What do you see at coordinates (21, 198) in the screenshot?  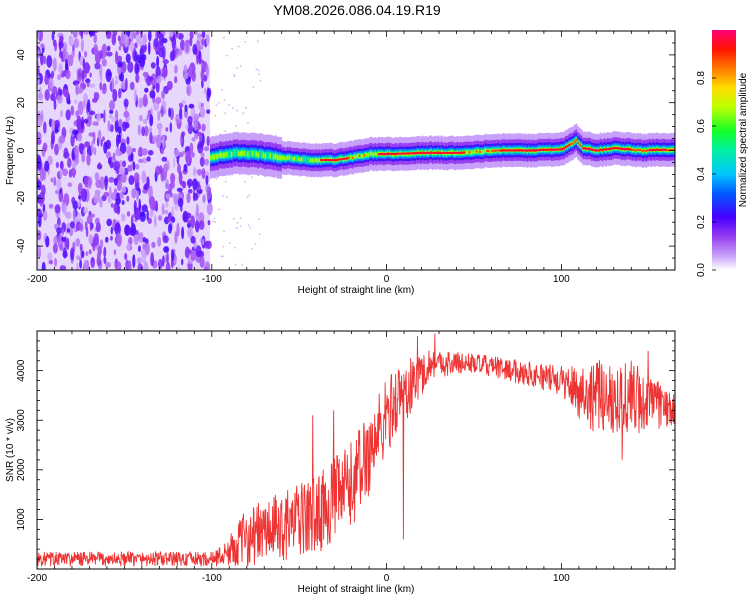 I see `spectrogram-y-tick-label: -20` at bounding box center [21, 198].